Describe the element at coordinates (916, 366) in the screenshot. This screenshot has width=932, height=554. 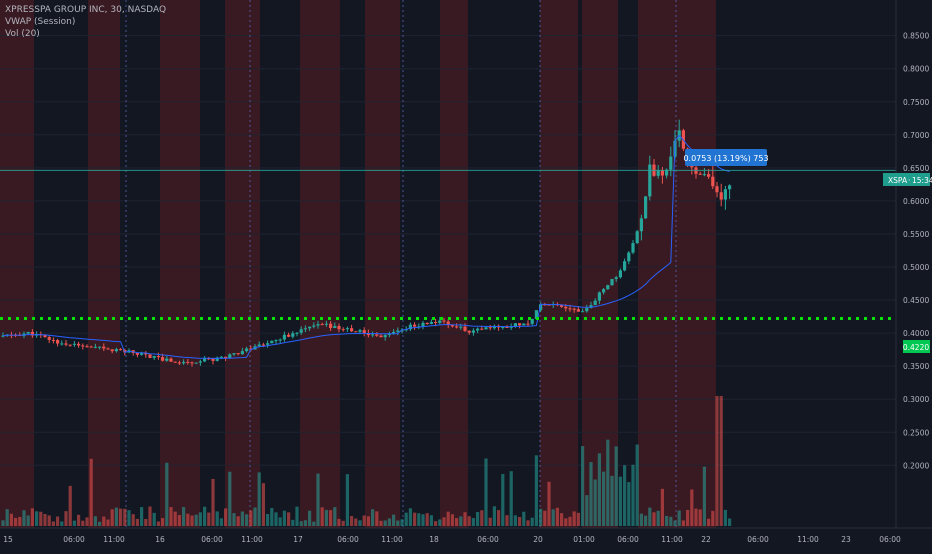
I see `price-tick-10: 0.3500` at that location.